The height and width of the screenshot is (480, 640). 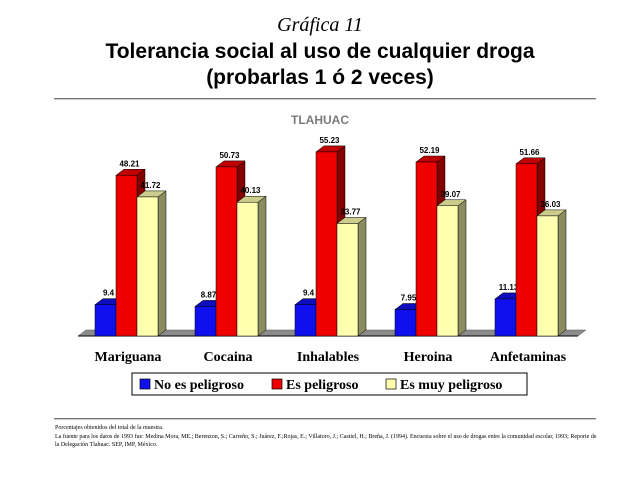 What do you see at coordinates (320, 120) in the screenshot?
I see `chart-title: TLAHUAC` at bounding box center [320, 120].